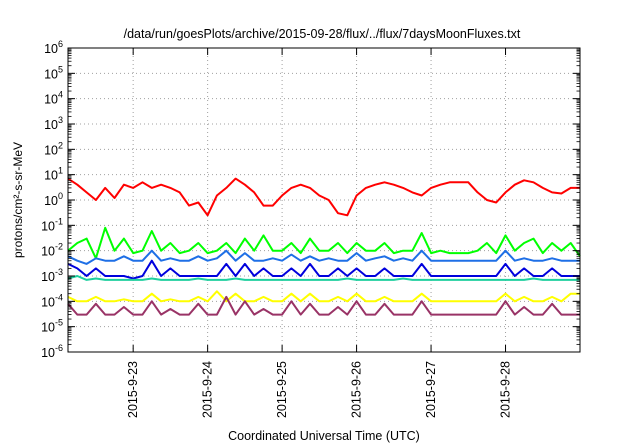  What do you see at coordinates (53, 148) in the screenshot?
I see `y-tick-label: 10²` at bounding box center [53, 148].